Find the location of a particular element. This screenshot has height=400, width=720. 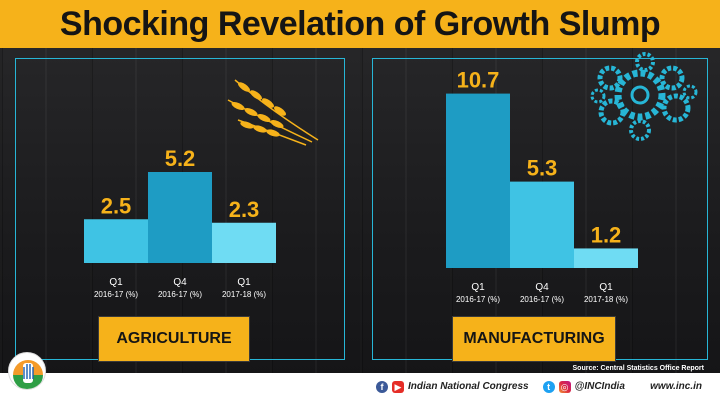

agri-period-label-3: 2017-18 (%) is located at coordinates (244, 294).